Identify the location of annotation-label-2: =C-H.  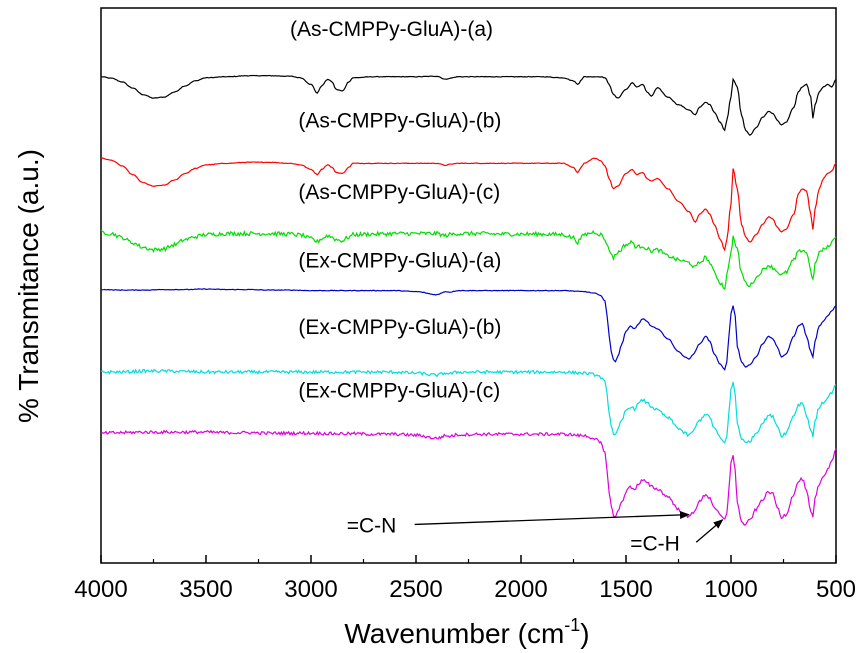
(655, 543).